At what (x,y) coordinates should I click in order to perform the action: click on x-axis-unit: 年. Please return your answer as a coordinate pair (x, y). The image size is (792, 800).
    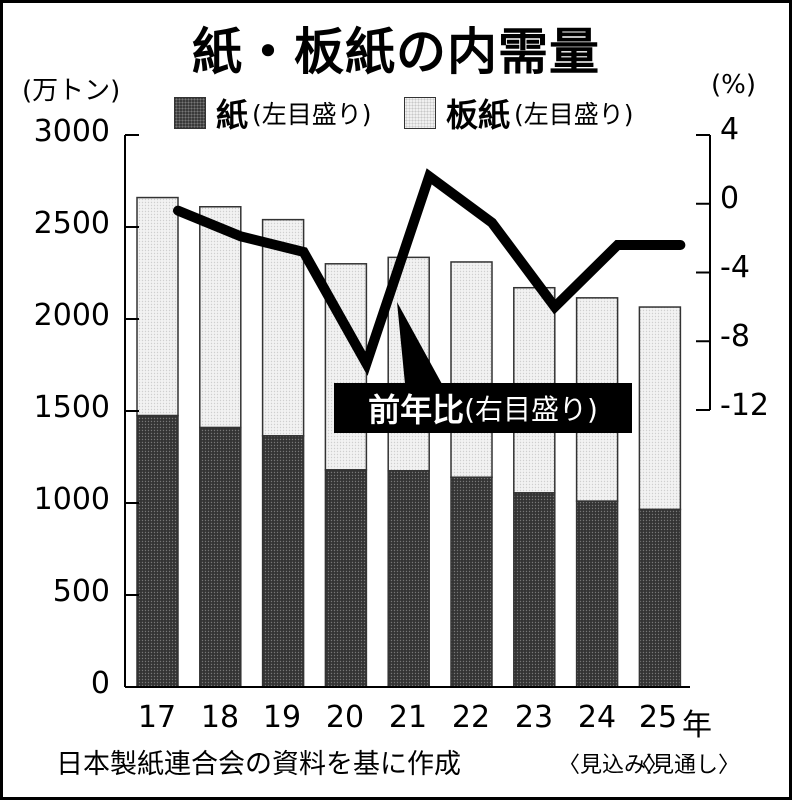
    Looking at the image, I should click on (697, 725).